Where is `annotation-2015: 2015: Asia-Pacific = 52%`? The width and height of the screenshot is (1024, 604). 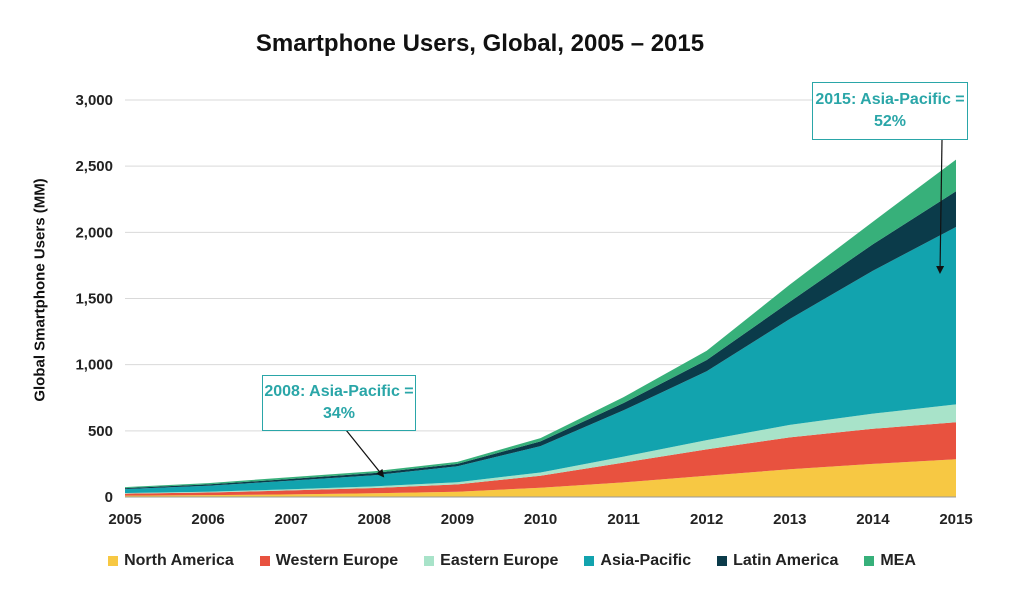
annotation-2015: 2015: Asia-Pacific = 52% is located at coordinates (890, 111).